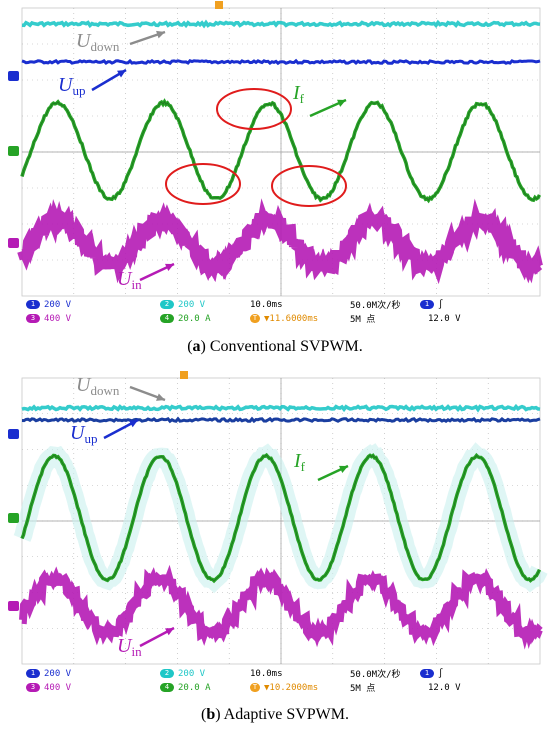 The width and height of the screenshot is (550, 732). What do you see at coordinates (275, 346) in the screenshot?
I see `caption-a: (a) Conventional SVPWM.` at bounding box center [275, 346].